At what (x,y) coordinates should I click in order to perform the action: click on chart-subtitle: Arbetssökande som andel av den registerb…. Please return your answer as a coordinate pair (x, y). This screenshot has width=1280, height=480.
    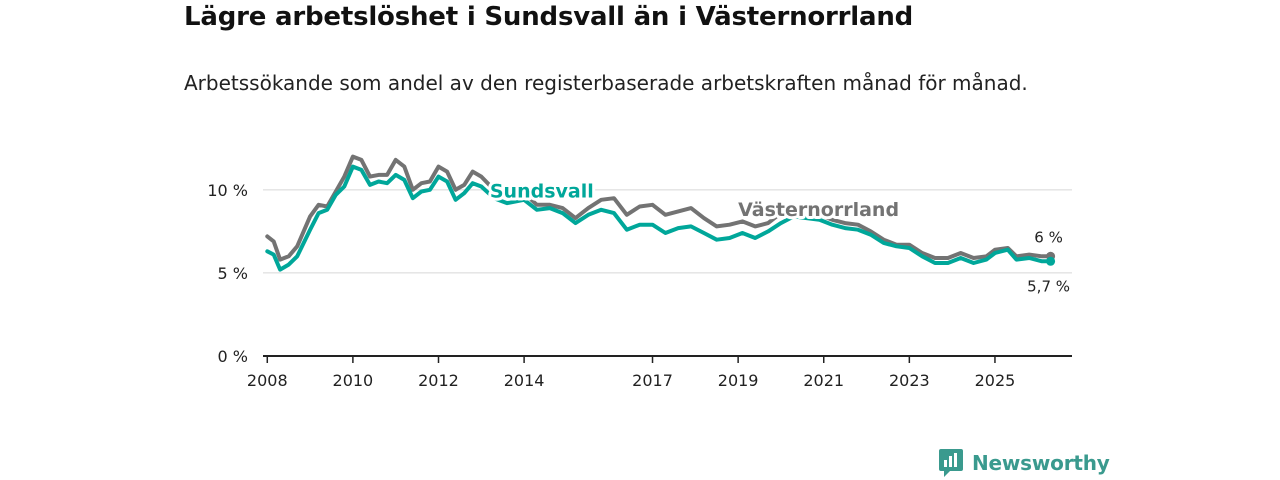
    Looking at the image, I should click on (606, 83).